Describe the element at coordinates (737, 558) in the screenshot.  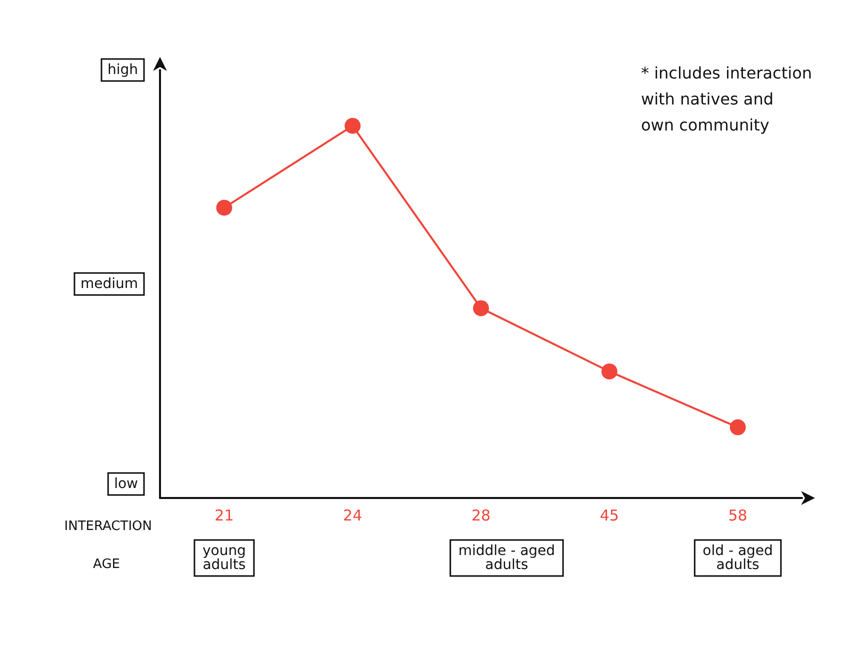
I see `text: old - aged adults` at that location.